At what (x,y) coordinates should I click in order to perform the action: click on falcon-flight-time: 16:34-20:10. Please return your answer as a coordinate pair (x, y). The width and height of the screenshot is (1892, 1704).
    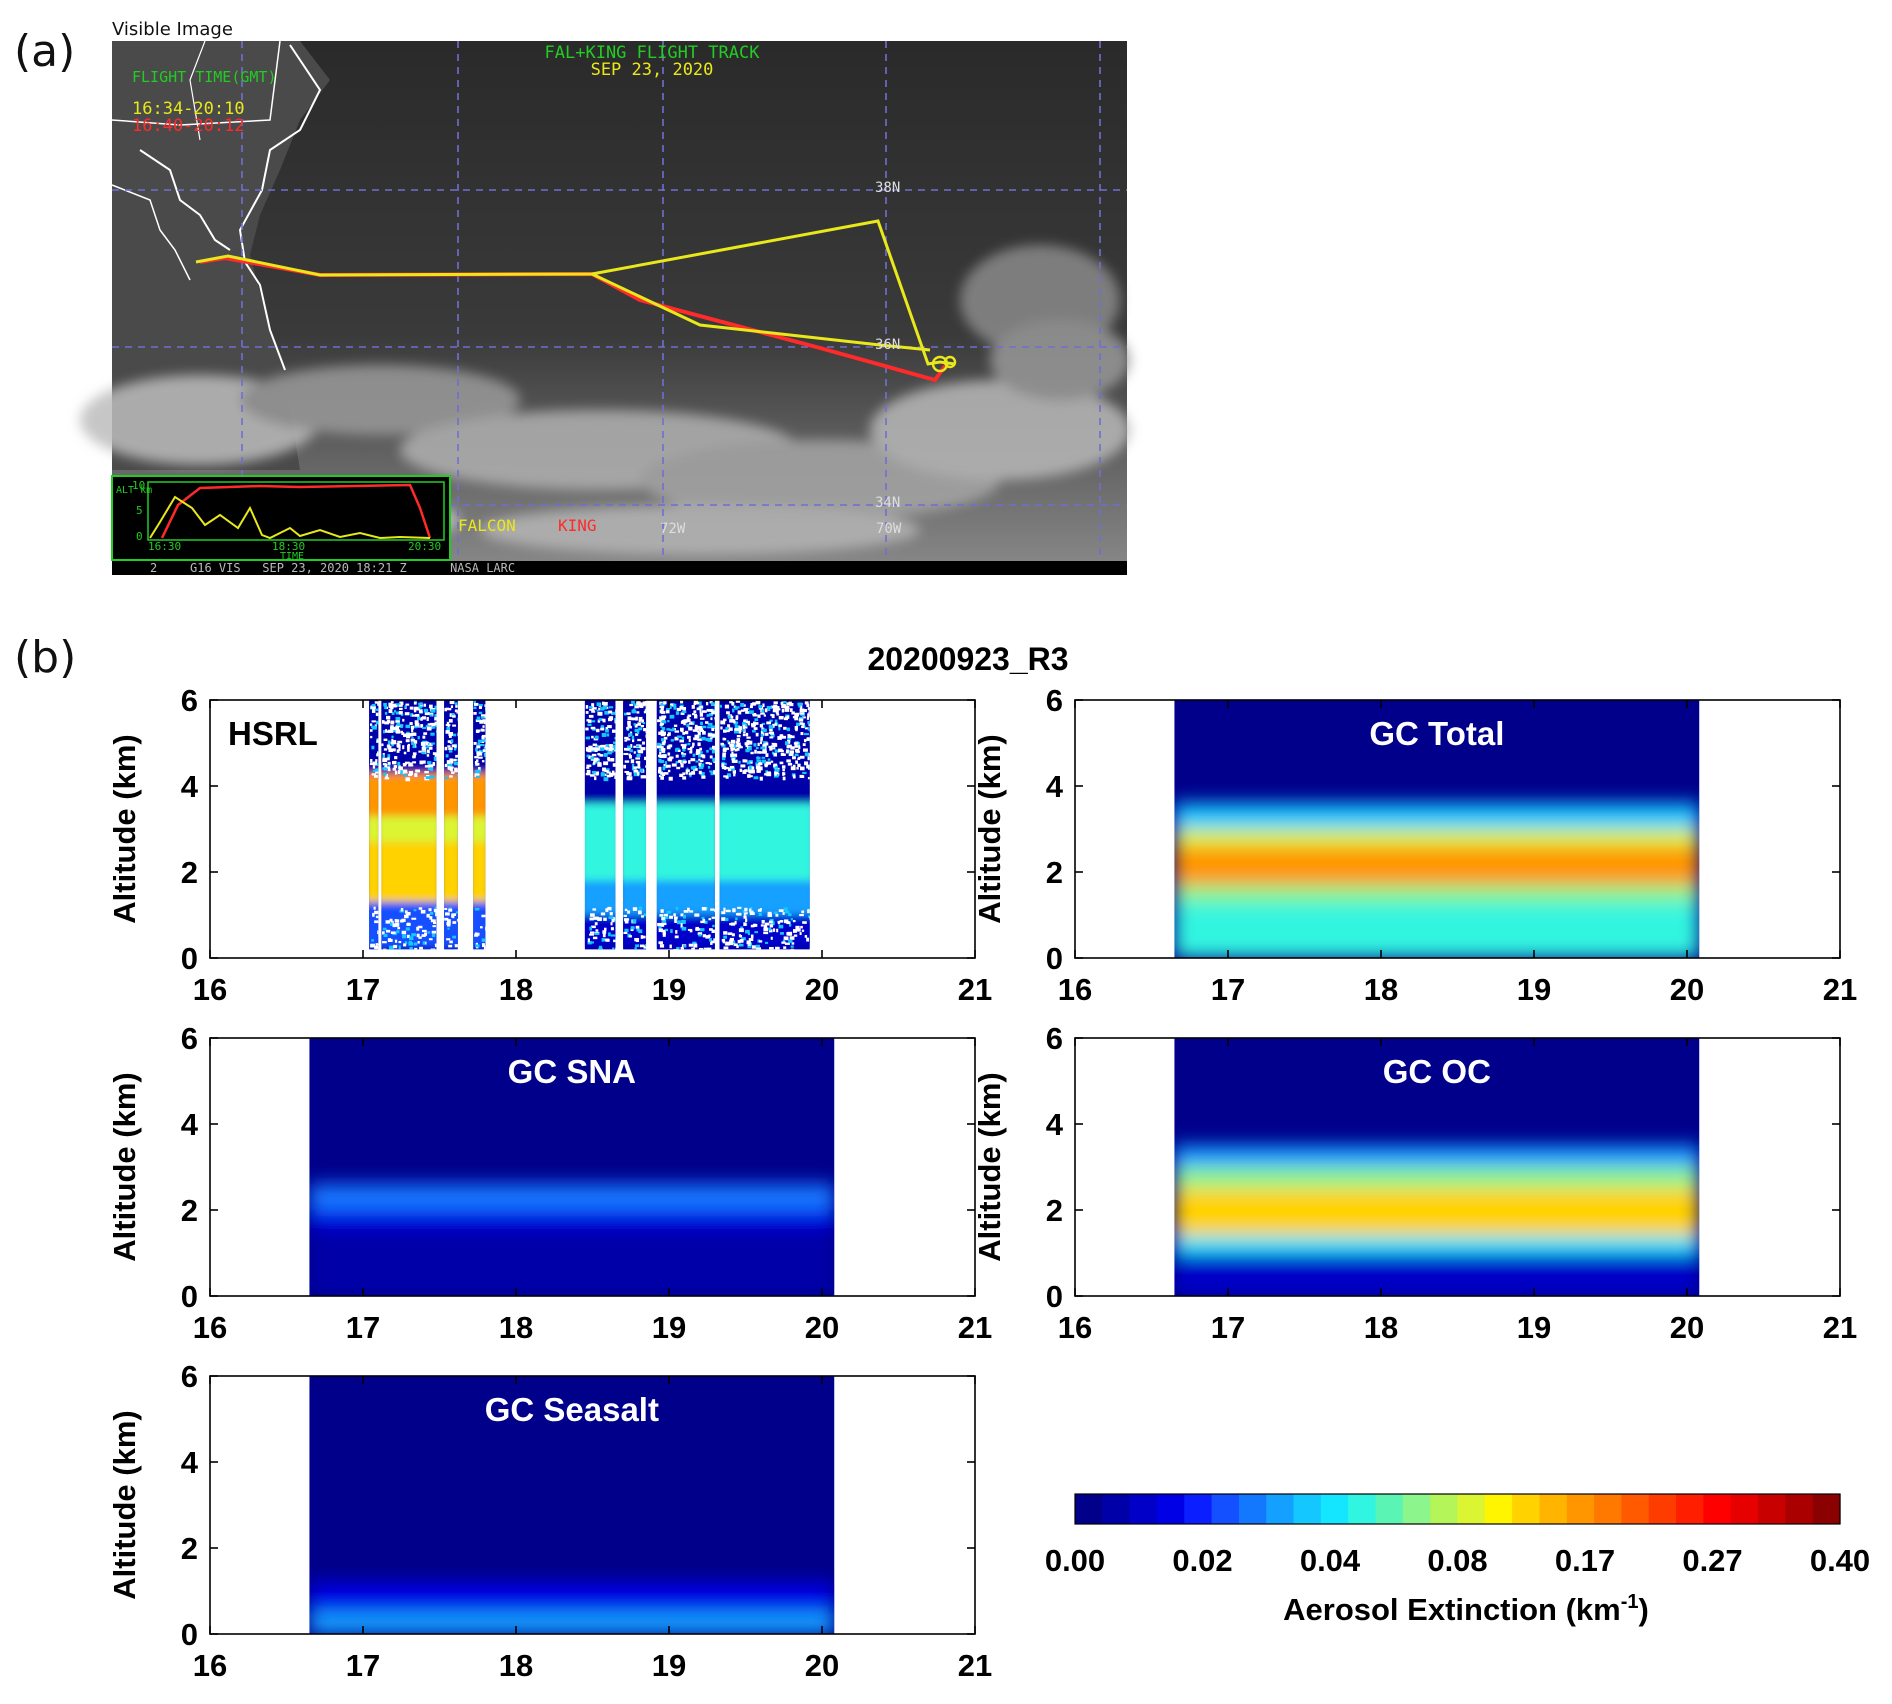
    Looking at the image, I should click on (188, 109).